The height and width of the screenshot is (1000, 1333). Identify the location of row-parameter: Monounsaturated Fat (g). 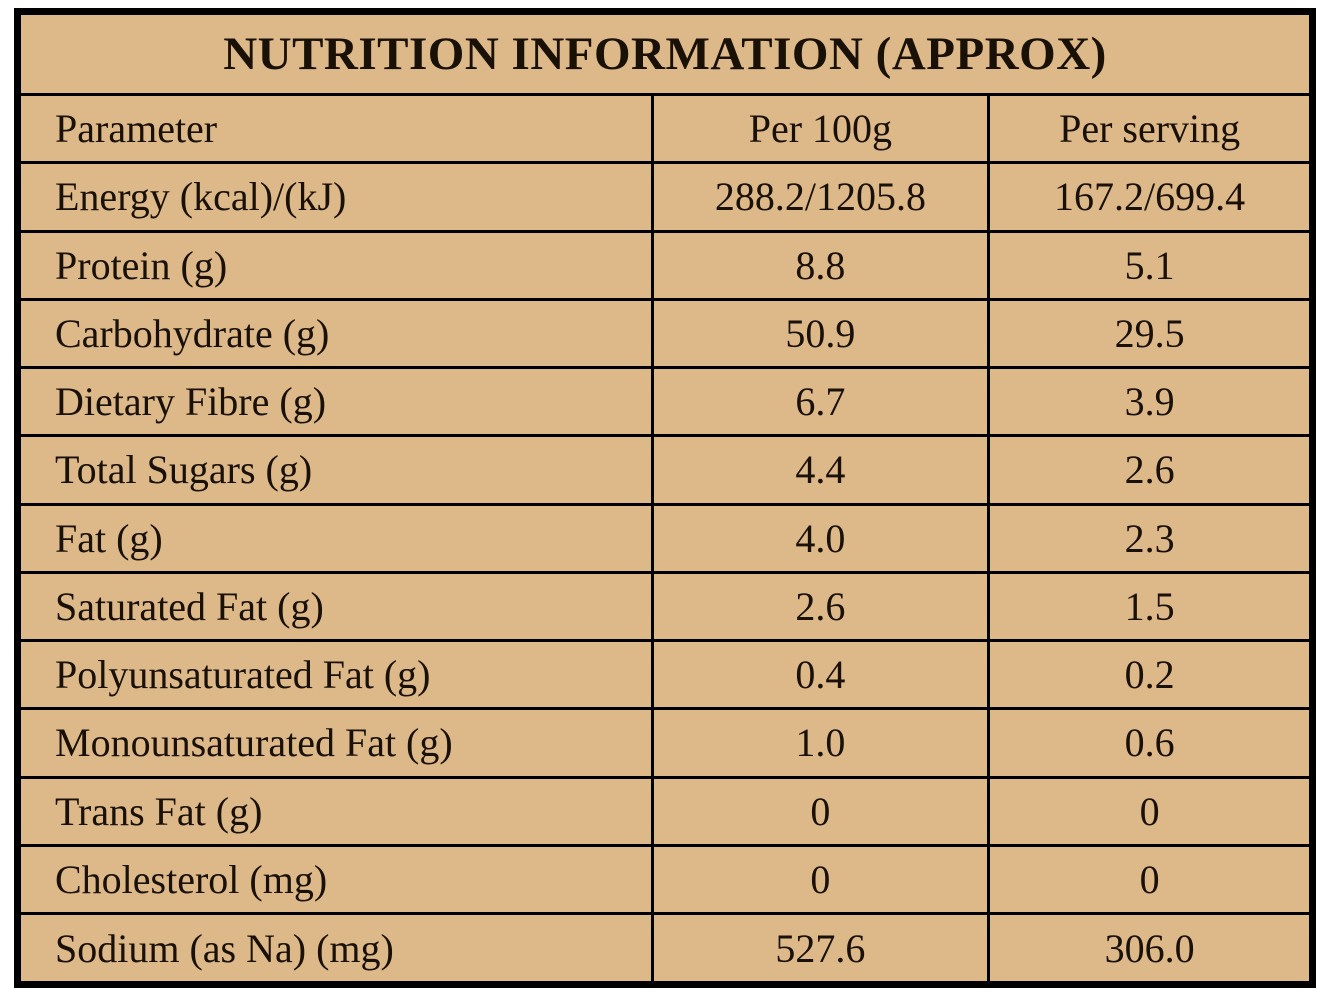
(335, 743).